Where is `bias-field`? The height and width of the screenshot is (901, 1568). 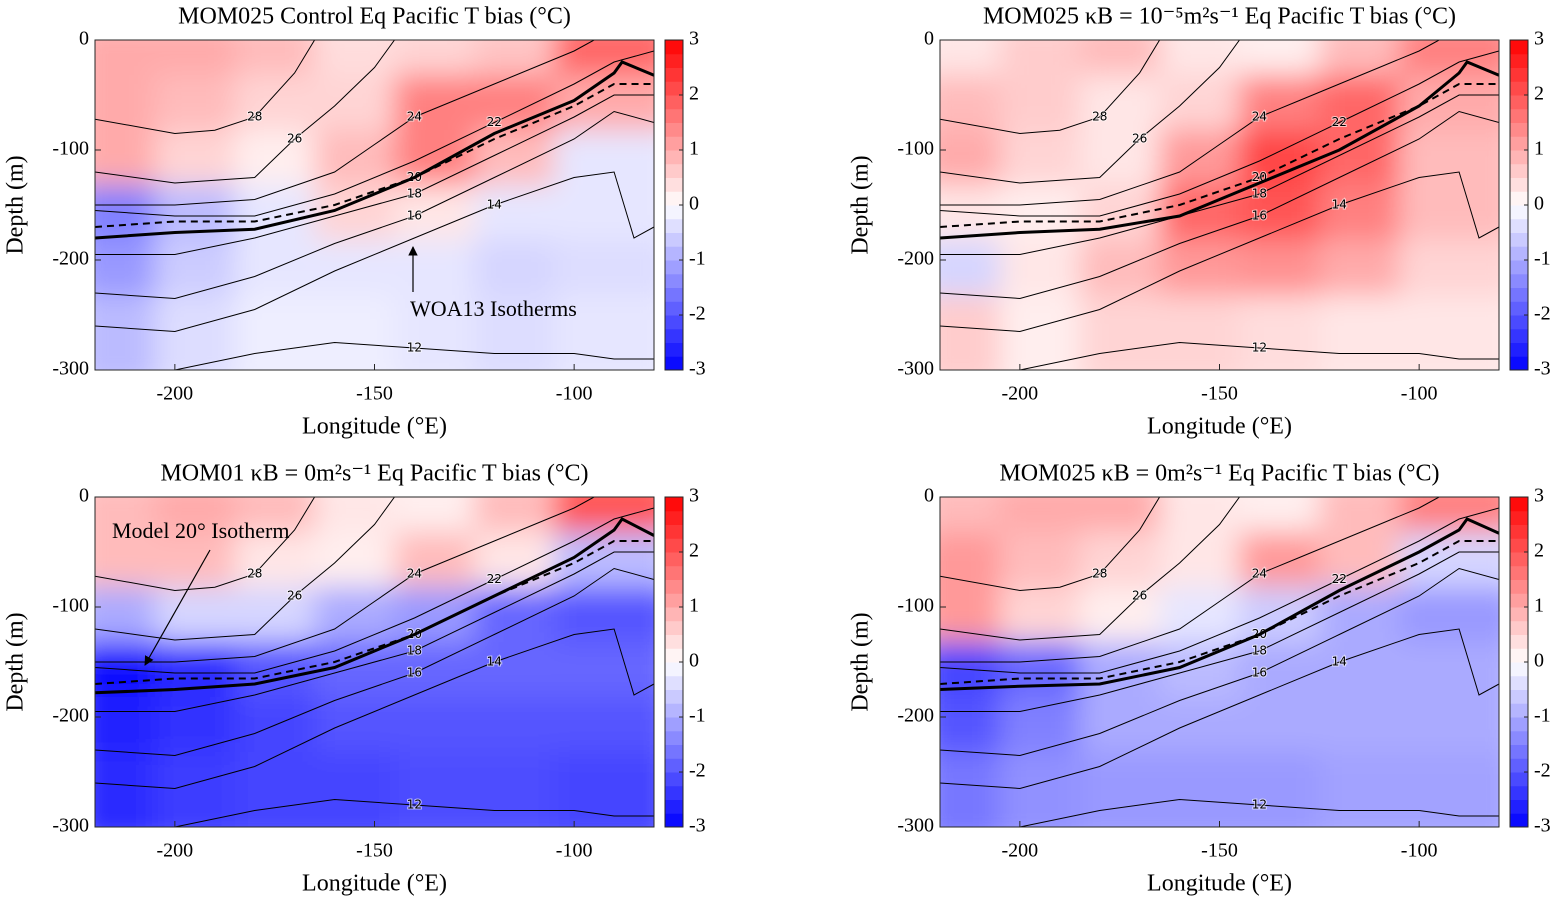 bias-field is located at coordinates (1219, 662).